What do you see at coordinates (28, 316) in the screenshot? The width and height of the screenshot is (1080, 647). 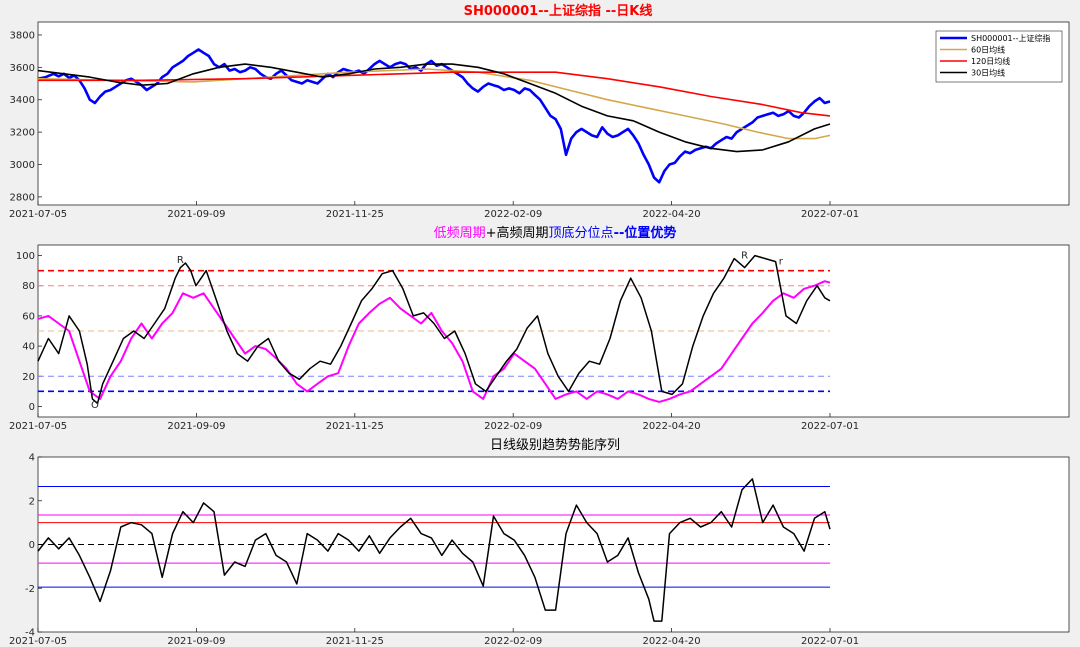 I see `y-tick-label: 60` at bounding box center [28, 316].